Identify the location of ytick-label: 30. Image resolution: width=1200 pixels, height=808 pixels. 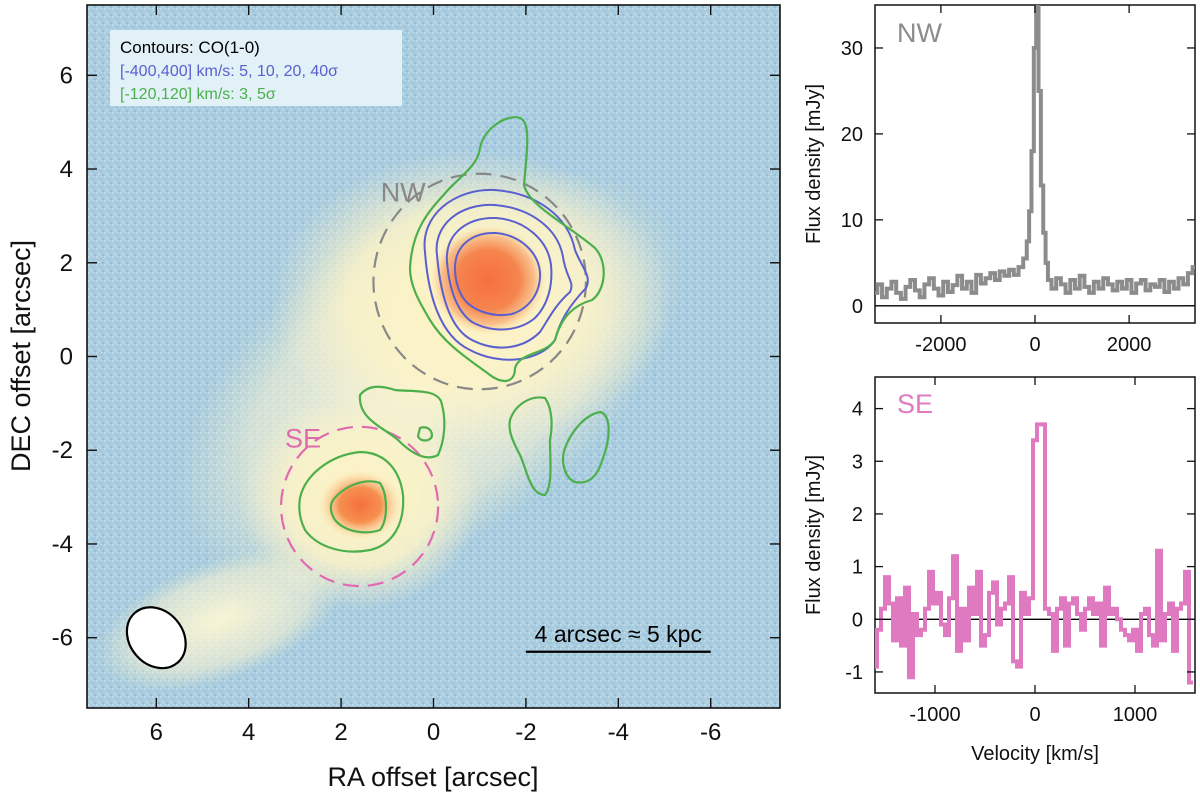
(852, 49).